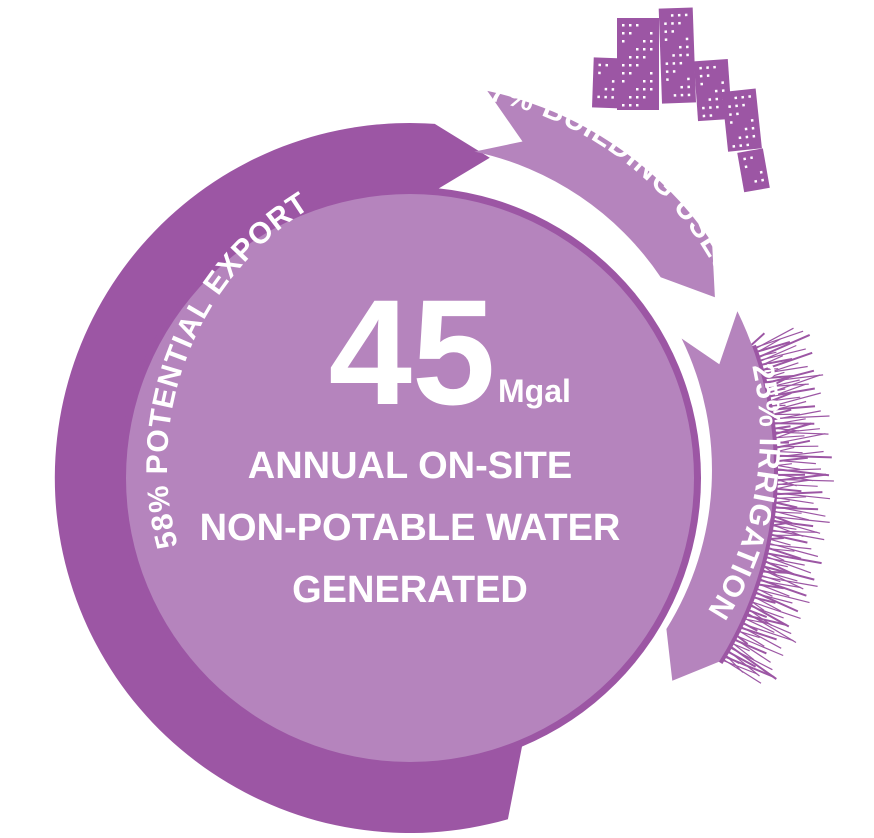 This screenshot has width=874, height=838. I want to click on center-label-line-2: NON-POTABLE WATER, so click(410, 528).